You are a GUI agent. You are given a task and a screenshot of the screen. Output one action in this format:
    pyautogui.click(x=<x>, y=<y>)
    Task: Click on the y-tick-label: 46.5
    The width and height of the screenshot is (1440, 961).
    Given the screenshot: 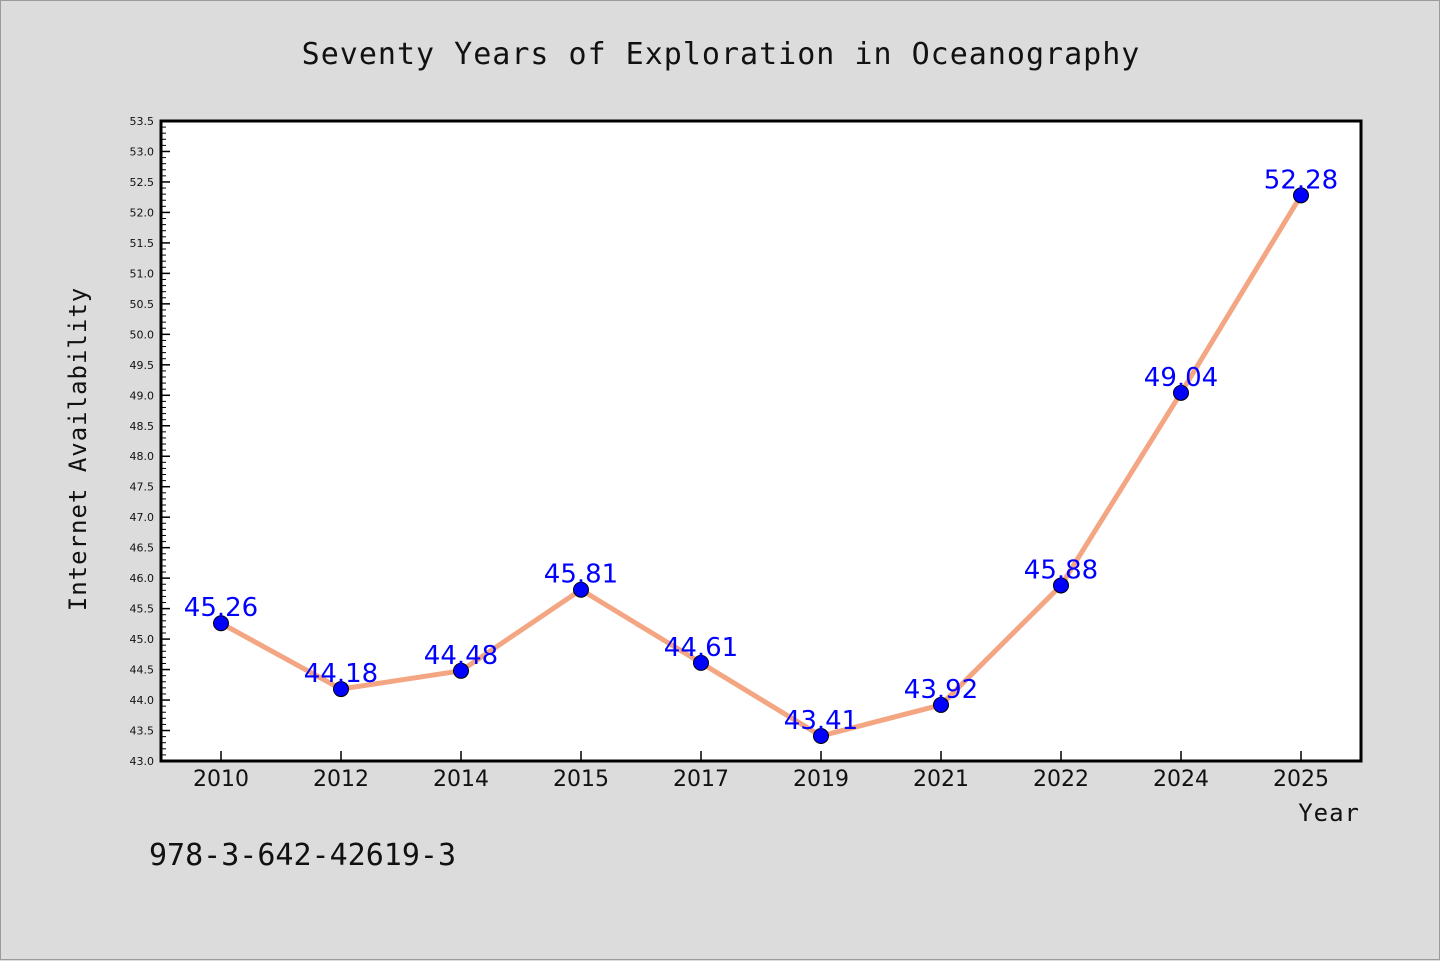 What is the action you would take?
    pyautogui.click(x=142, y=548)
    